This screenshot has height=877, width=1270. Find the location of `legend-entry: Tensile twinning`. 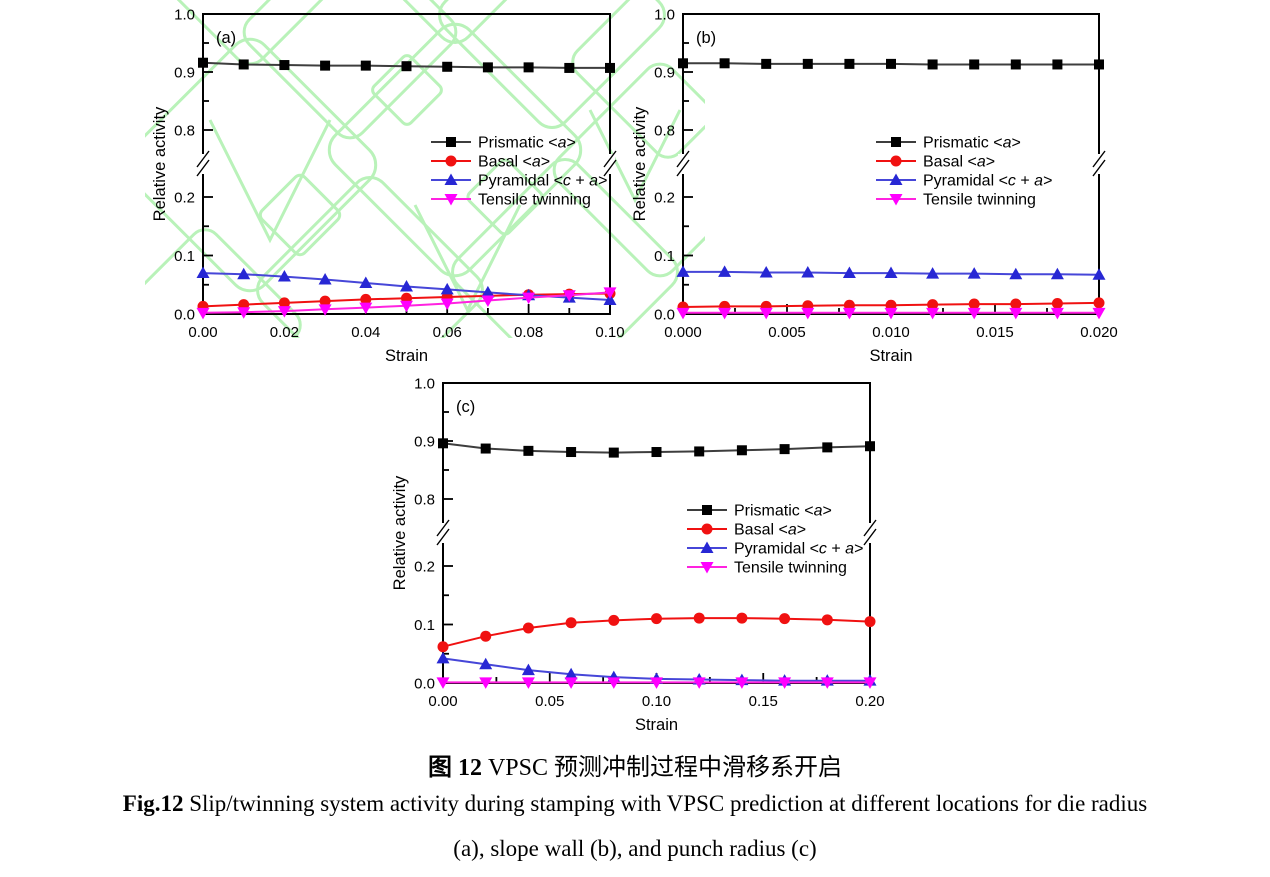

legend-entry: Tensile twinning is located at coordinates (511, 200).